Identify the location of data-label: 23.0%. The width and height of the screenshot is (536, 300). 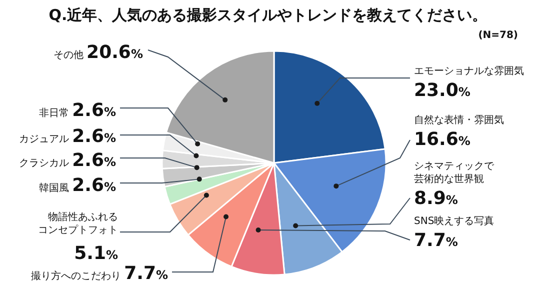
(442, 90).